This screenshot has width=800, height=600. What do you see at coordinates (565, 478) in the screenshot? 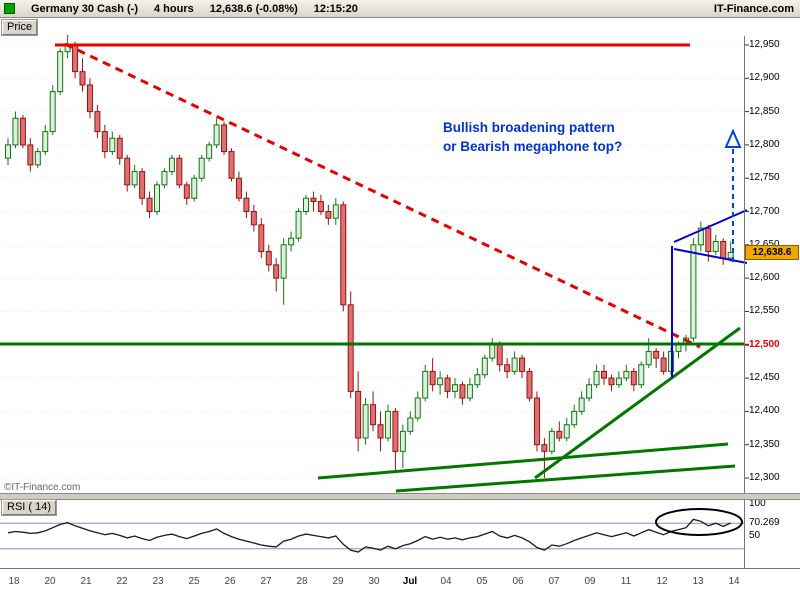
I see `rising-trendline-low` at bounding box center [565, 478].